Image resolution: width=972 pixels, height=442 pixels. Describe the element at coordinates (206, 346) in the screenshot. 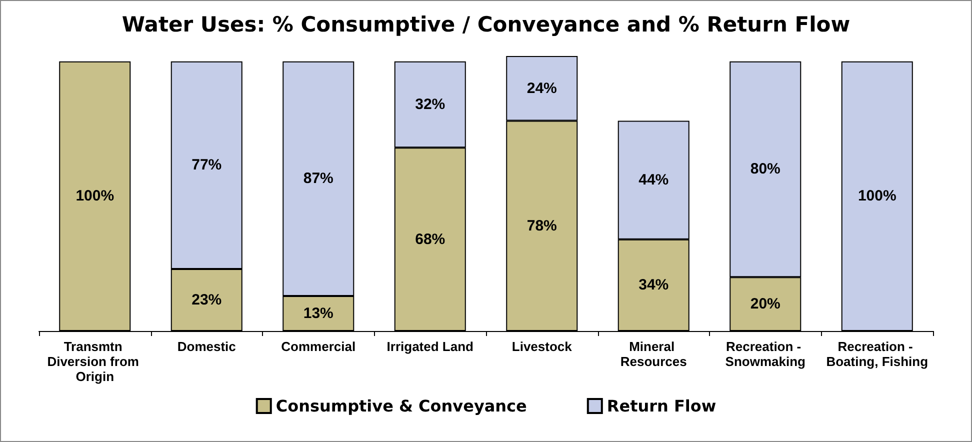

I see `x-tick-label: Domestic` at that location.